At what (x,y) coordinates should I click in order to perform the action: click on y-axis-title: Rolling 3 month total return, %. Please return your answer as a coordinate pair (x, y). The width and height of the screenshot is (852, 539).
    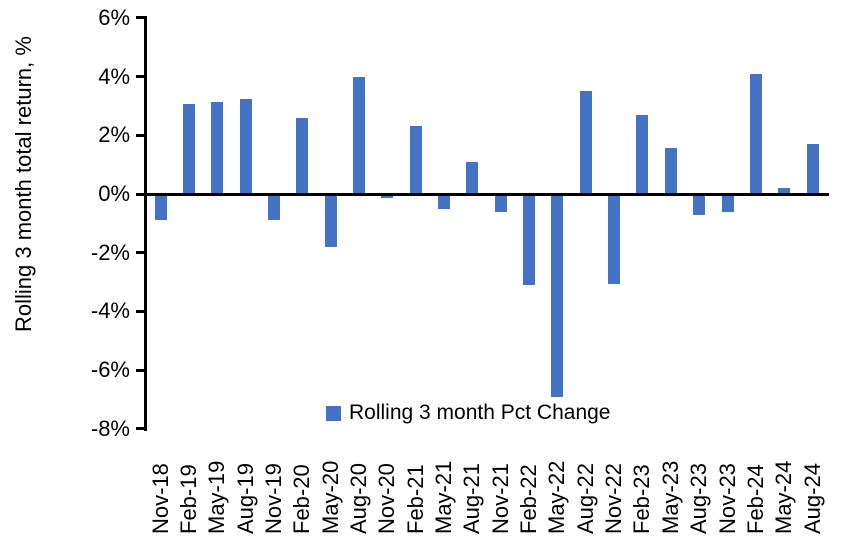
    Looking at the image, I should click on (23, 184).